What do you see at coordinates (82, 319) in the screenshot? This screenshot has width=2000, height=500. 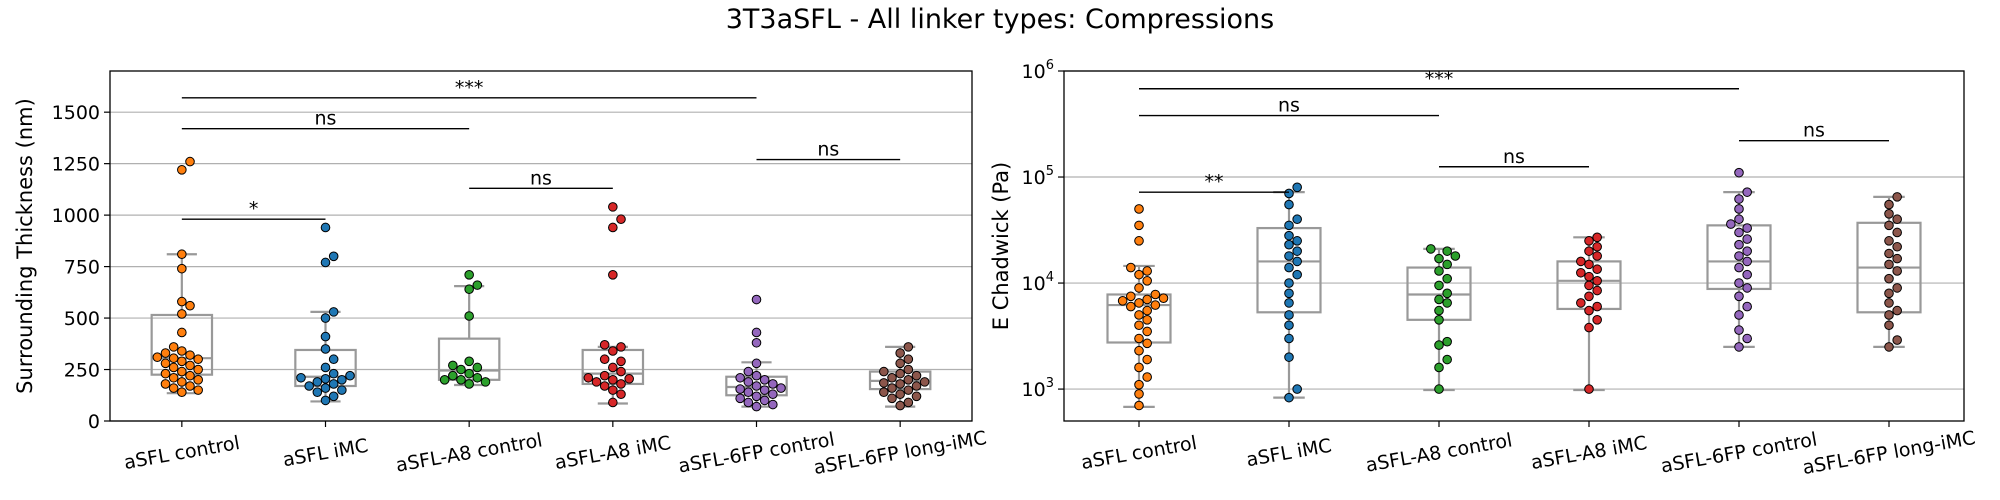 I see `y-tick-label: 500` at bounding box center [82, 319].